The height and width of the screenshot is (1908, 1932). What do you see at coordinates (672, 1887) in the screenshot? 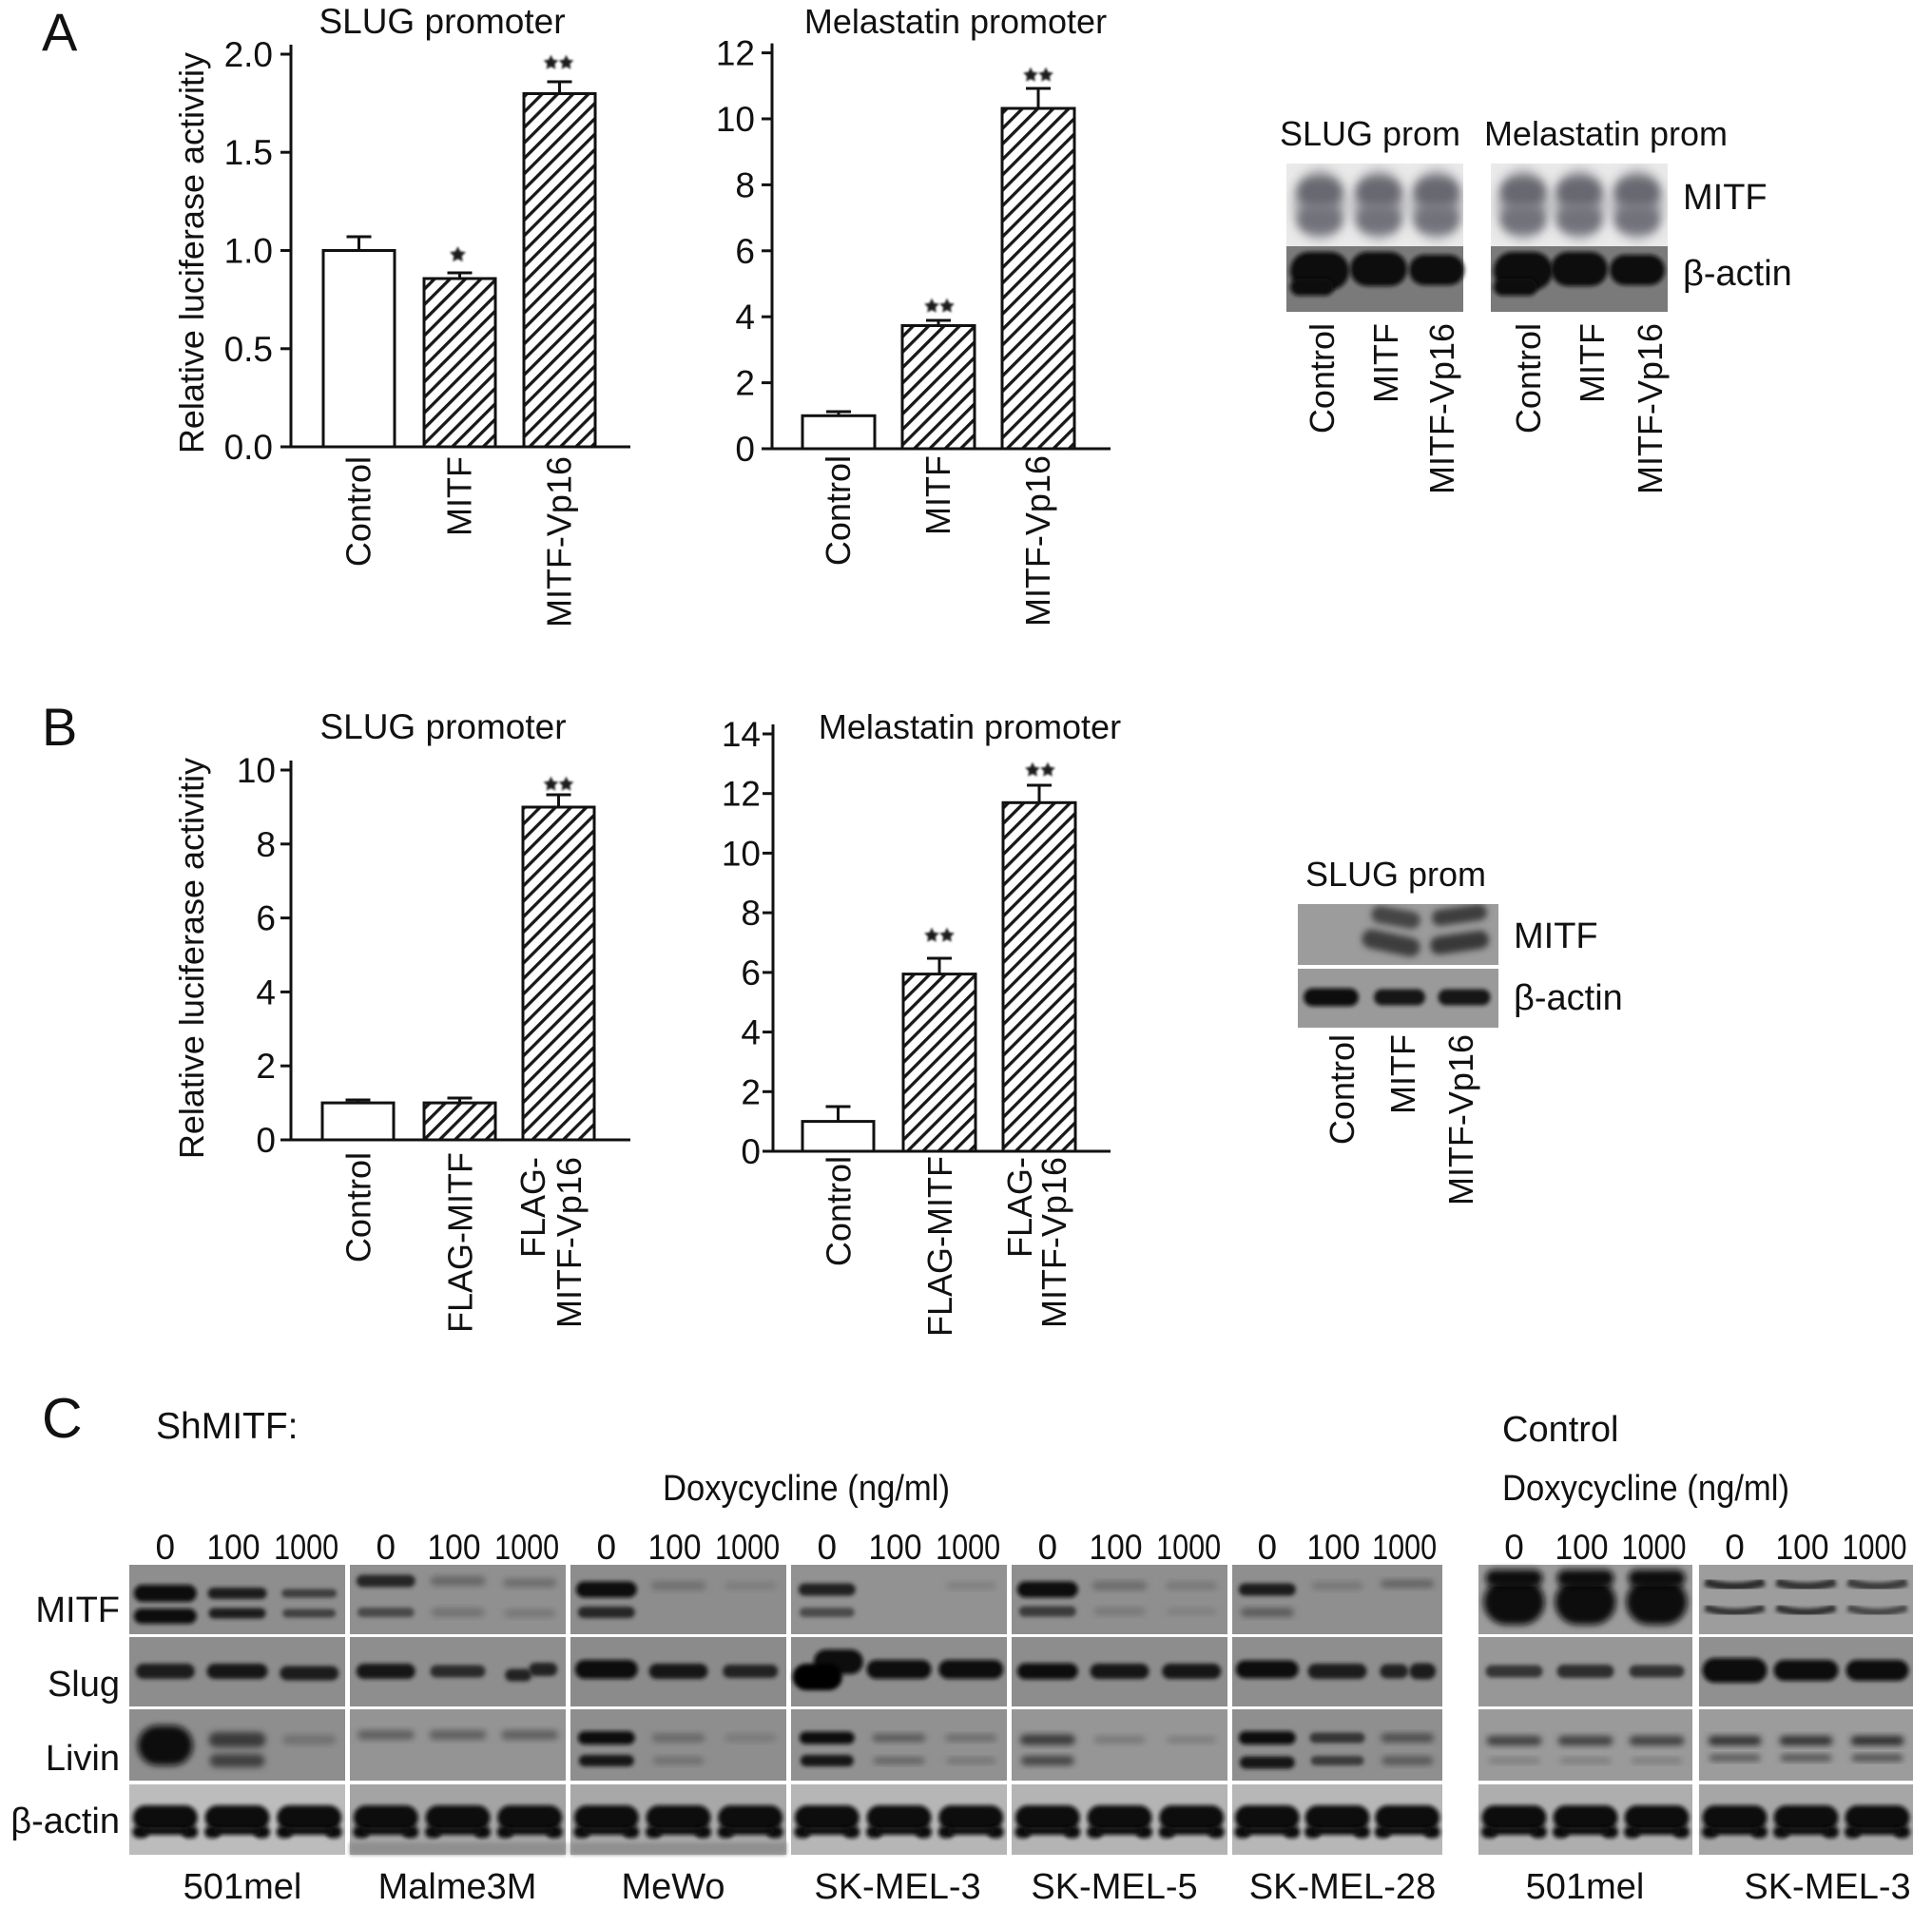
I see `svg-text: MeWo` at bounding box center [672, 1887].